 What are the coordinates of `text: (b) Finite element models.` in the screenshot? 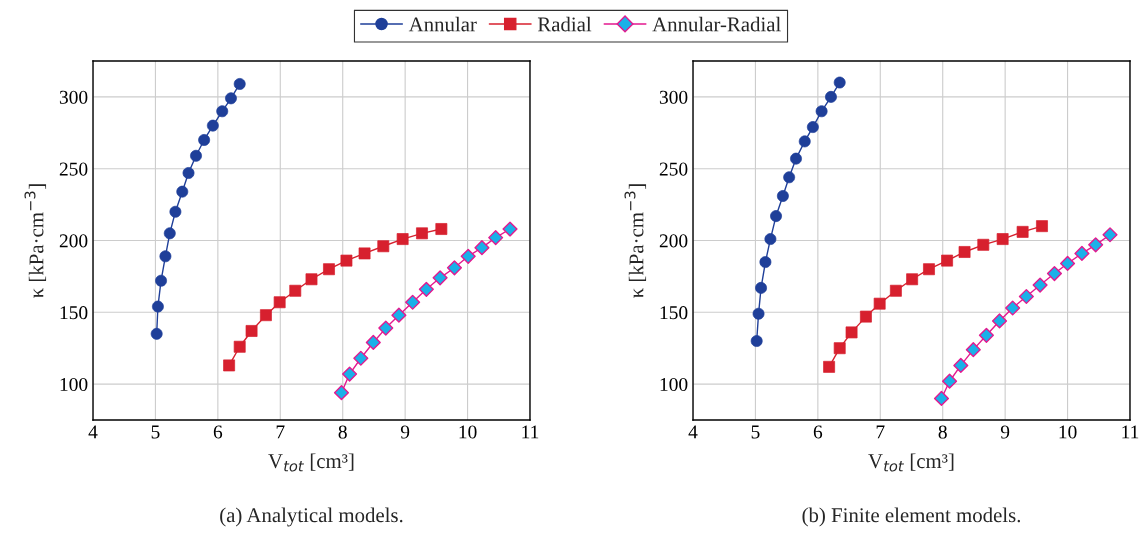 It's located at (911, 517).